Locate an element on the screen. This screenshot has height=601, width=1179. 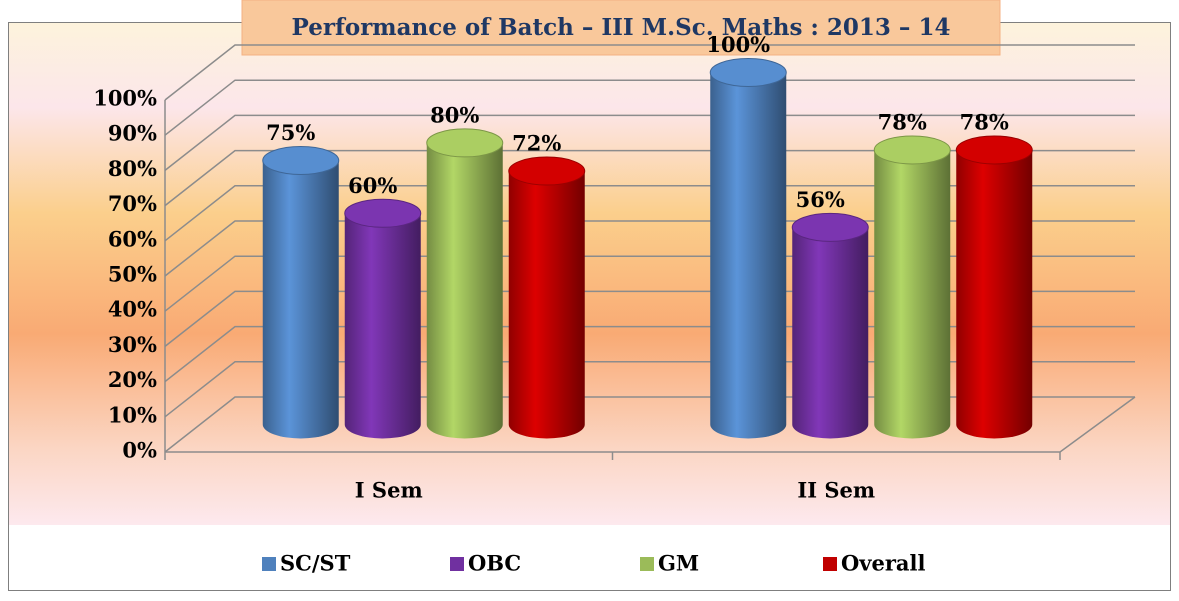
y-tick-label: 80% is located at coordinates (132, 168).